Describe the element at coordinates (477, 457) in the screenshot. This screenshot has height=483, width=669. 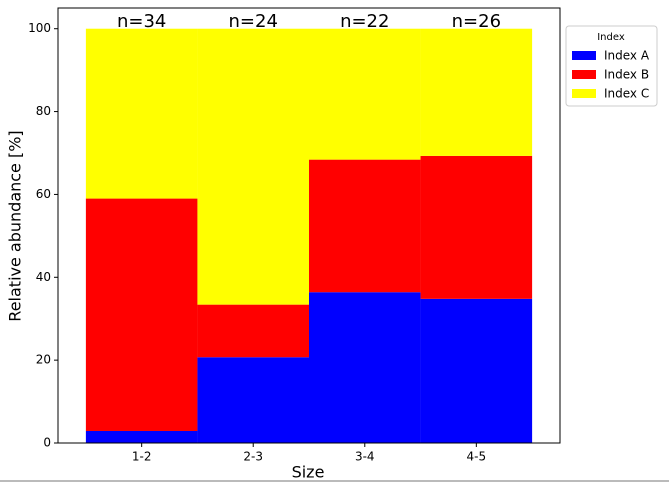
I see `x-tick-label: 4-5` at that location.